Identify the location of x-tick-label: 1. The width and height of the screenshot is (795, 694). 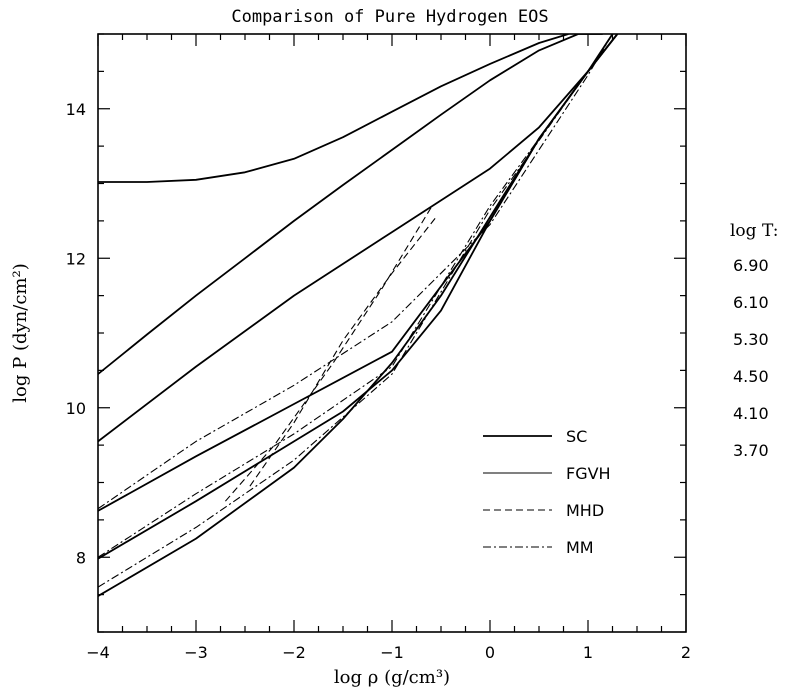
(588, 652).